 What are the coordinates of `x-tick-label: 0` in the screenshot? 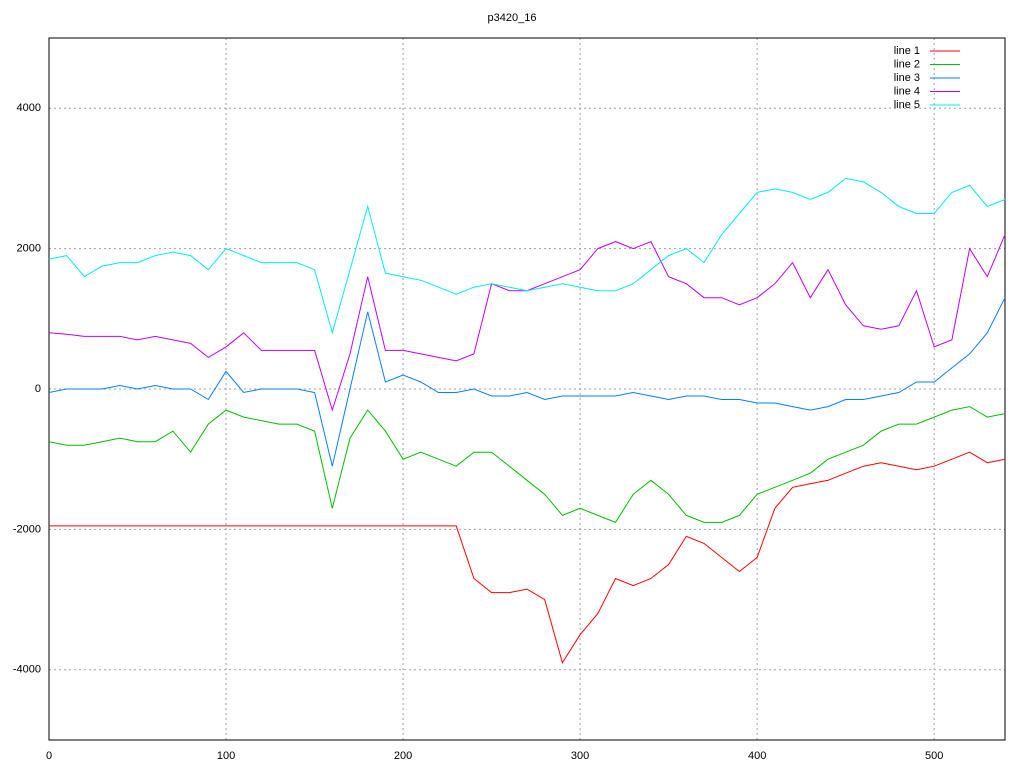 It's located at (49, 756).